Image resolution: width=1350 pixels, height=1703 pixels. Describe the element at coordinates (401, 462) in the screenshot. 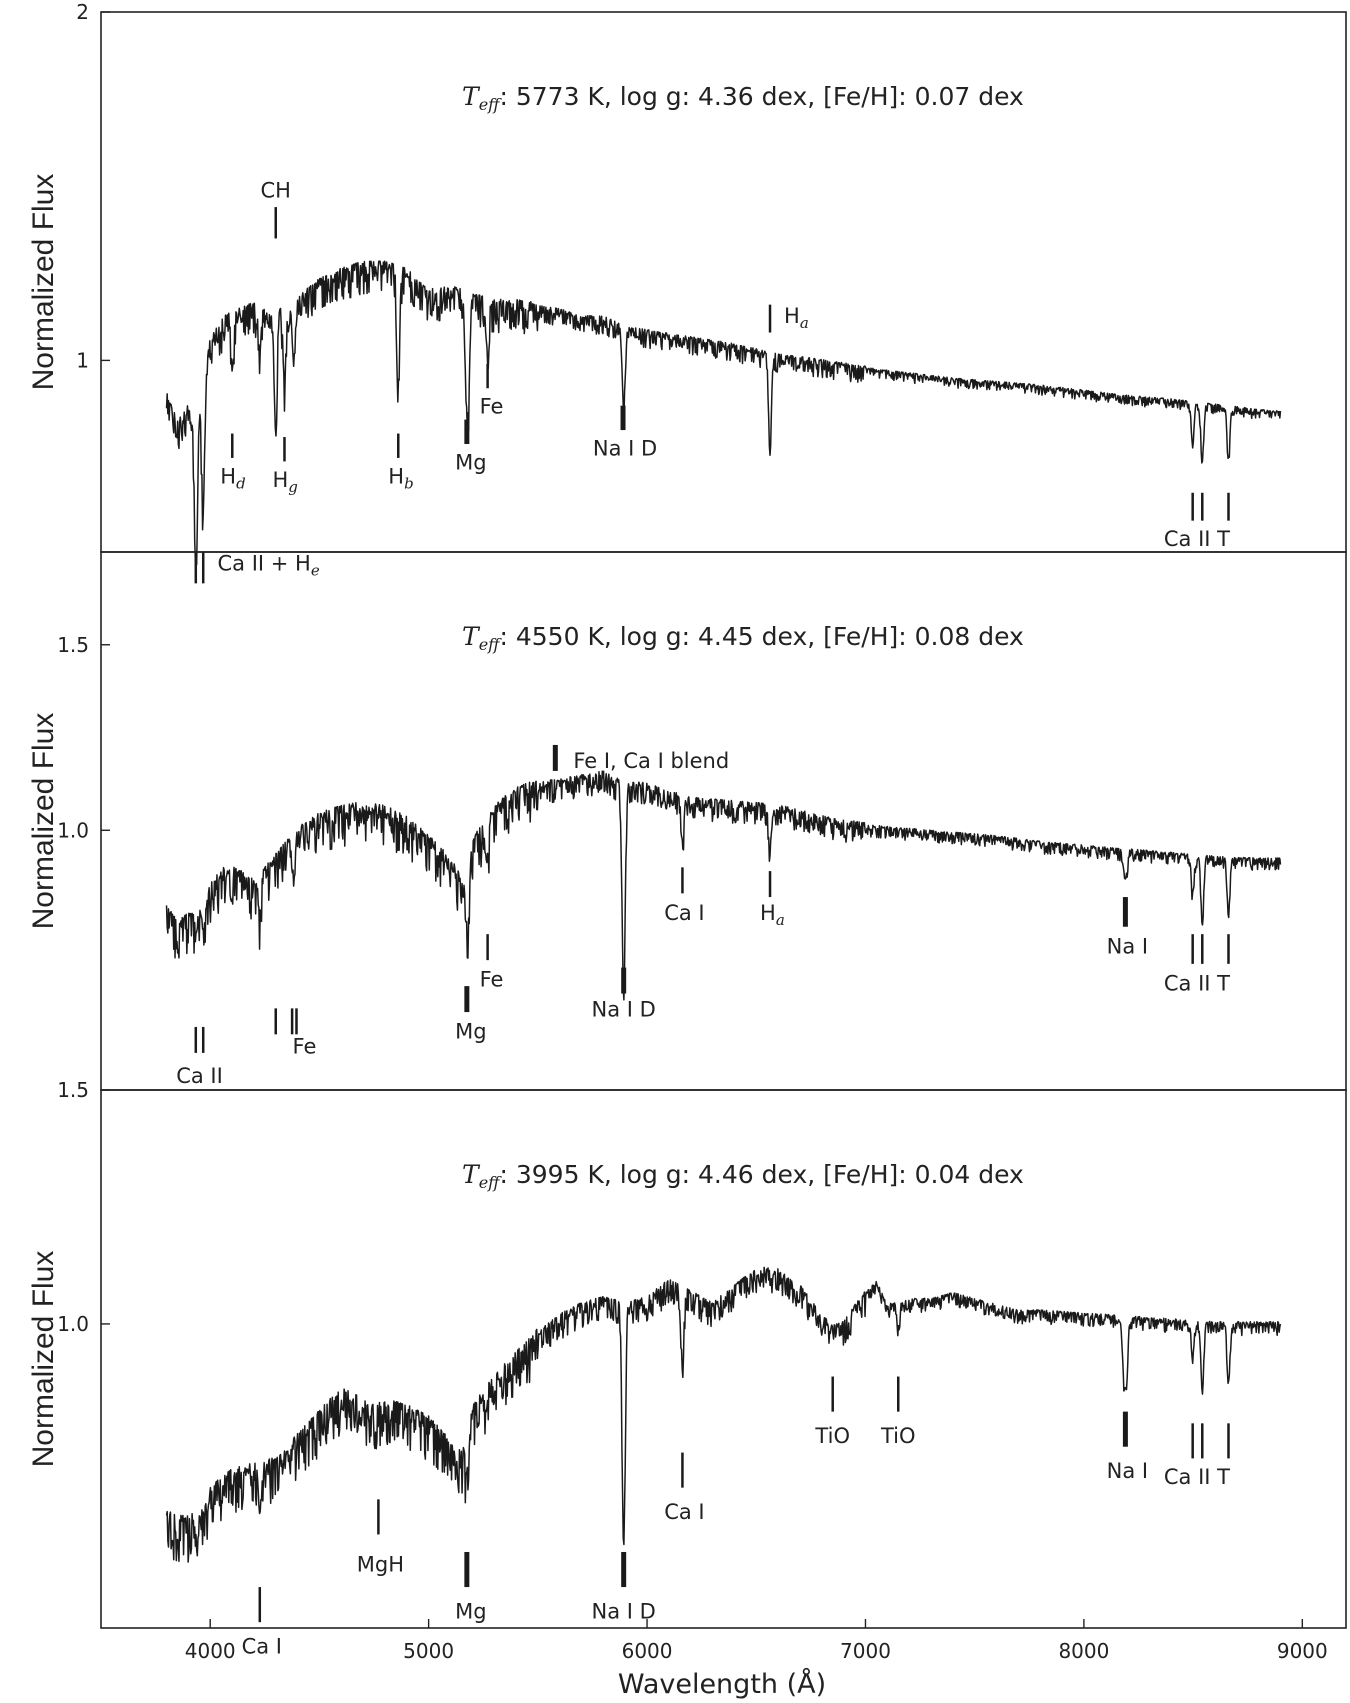

I see `line-marker: Hb` at that location.